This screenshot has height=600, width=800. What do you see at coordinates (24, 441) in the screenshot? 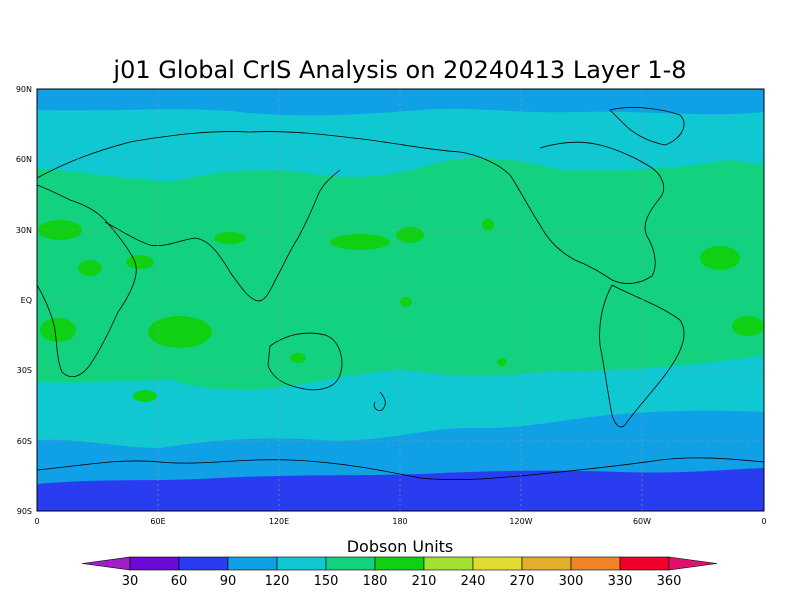
I see `lat-tick: 60S` at bounding box center [24, 441].